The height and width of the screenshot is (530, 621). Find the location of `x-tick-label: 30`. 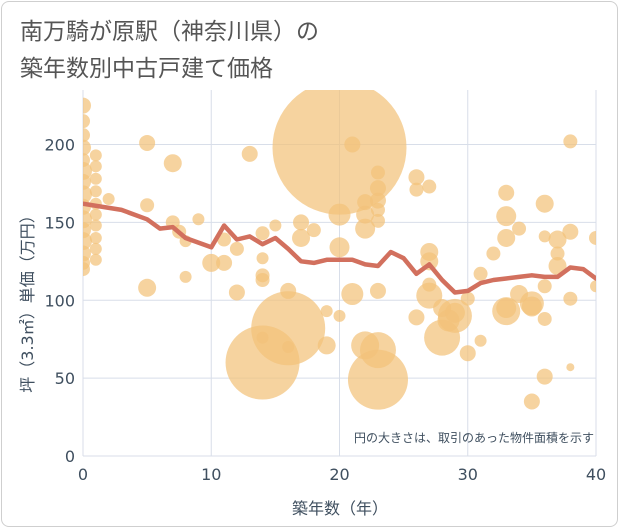

x-tick-label: 30 is located at coordinates (468, 474).